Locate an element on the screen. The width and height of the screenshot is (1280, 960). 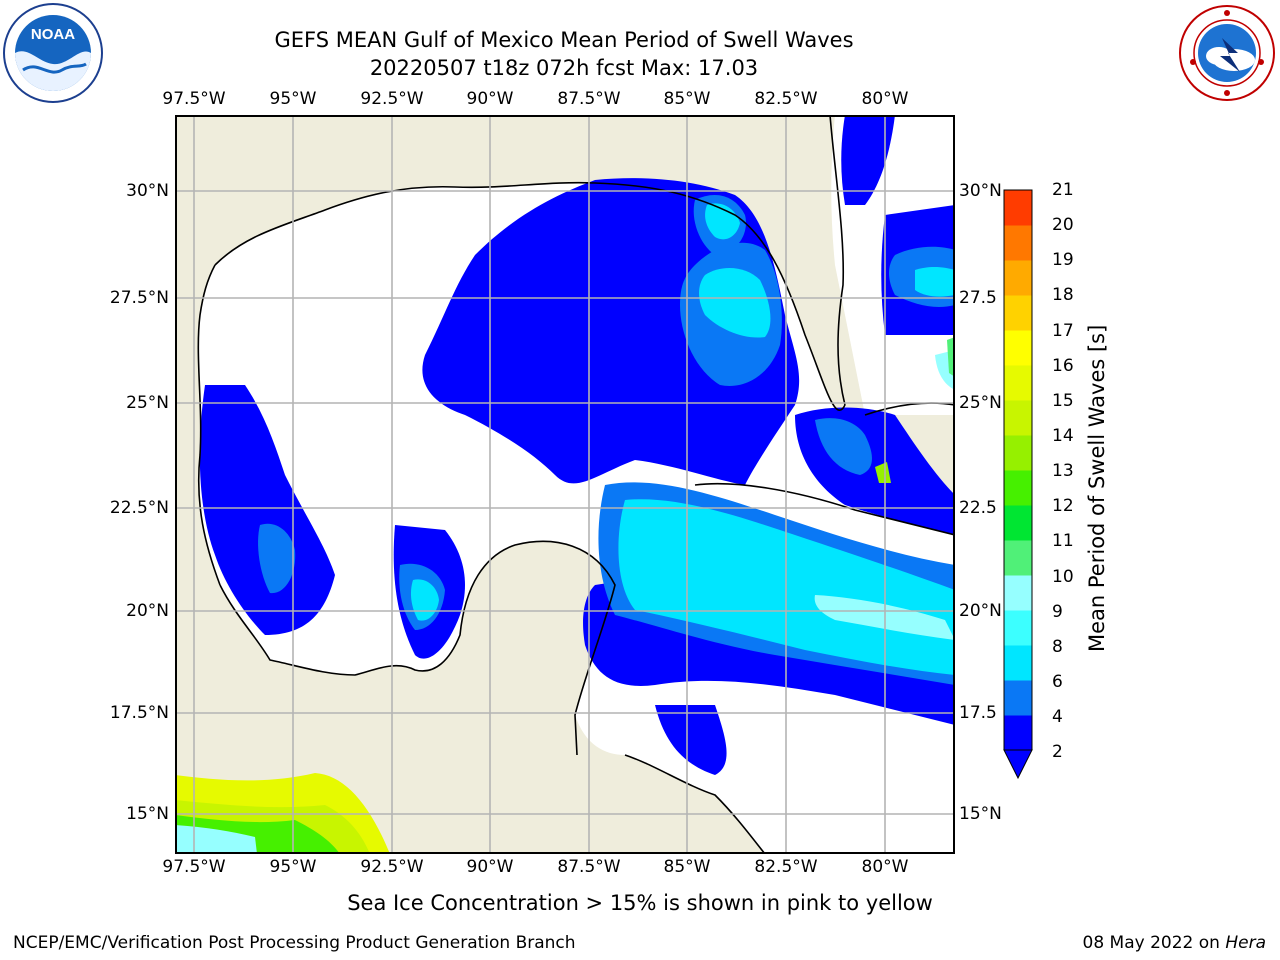
swell-2-4-atlantic is located at coordinates (868, 160).